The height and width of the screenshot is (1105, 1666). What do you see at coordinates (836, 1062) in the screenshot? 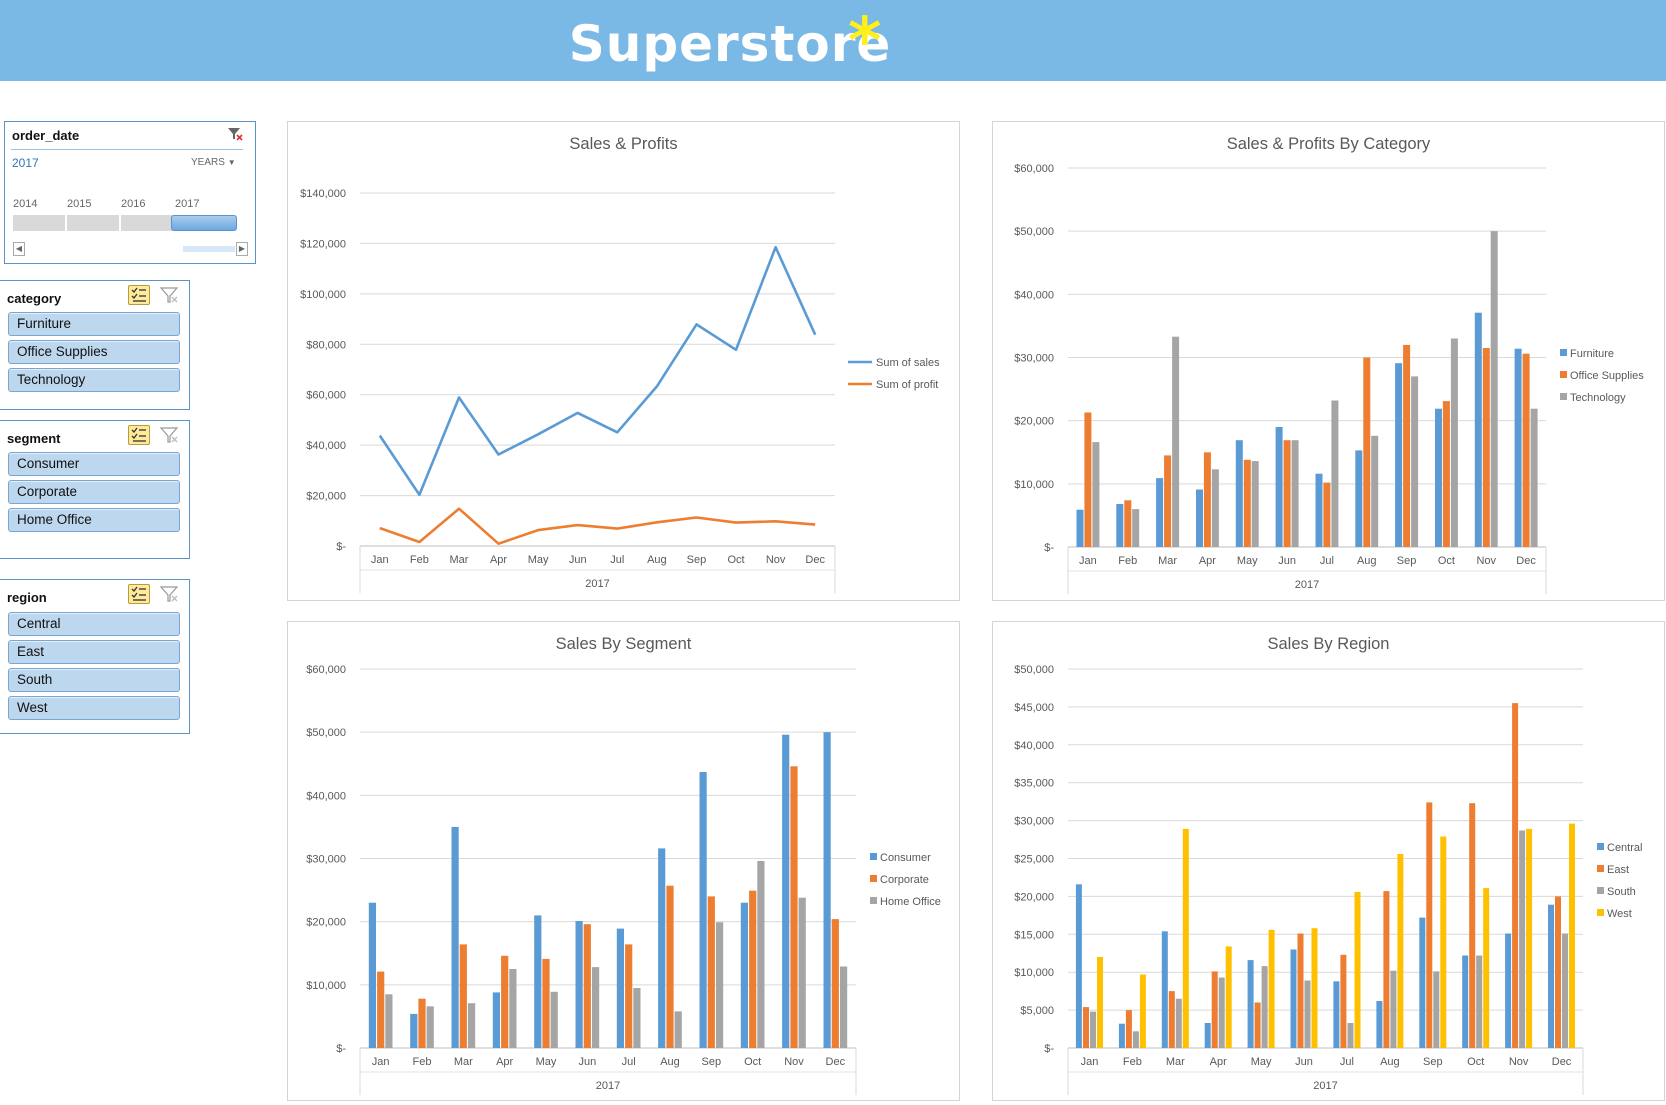
I see `sales-by-segment-x-tick-label: Dec` at bounding box center [836, 1062].